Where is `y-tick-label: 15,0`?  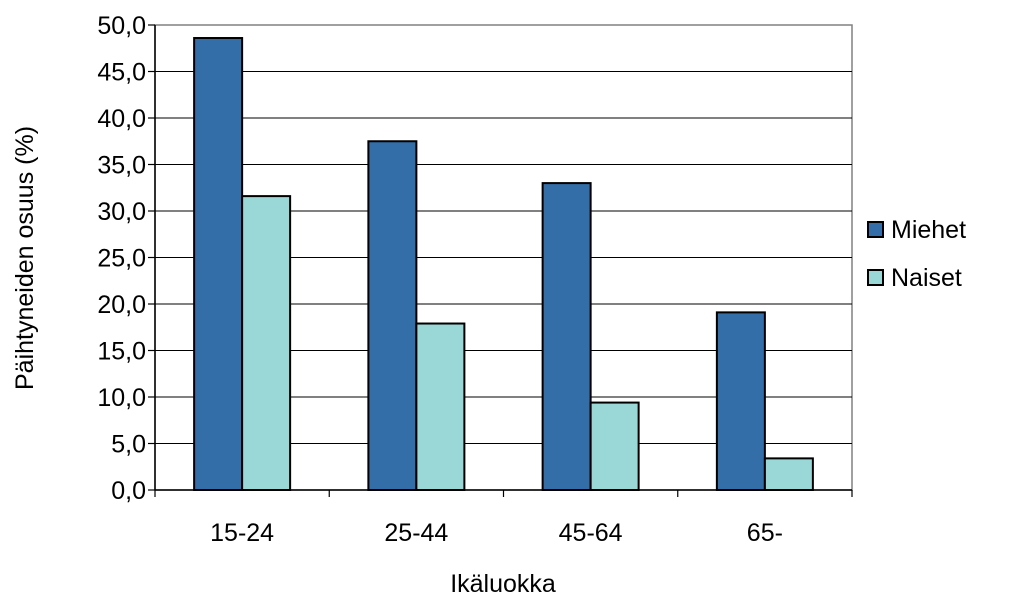 y-tick-label: 15,0 is located at coordinates (121, 352).